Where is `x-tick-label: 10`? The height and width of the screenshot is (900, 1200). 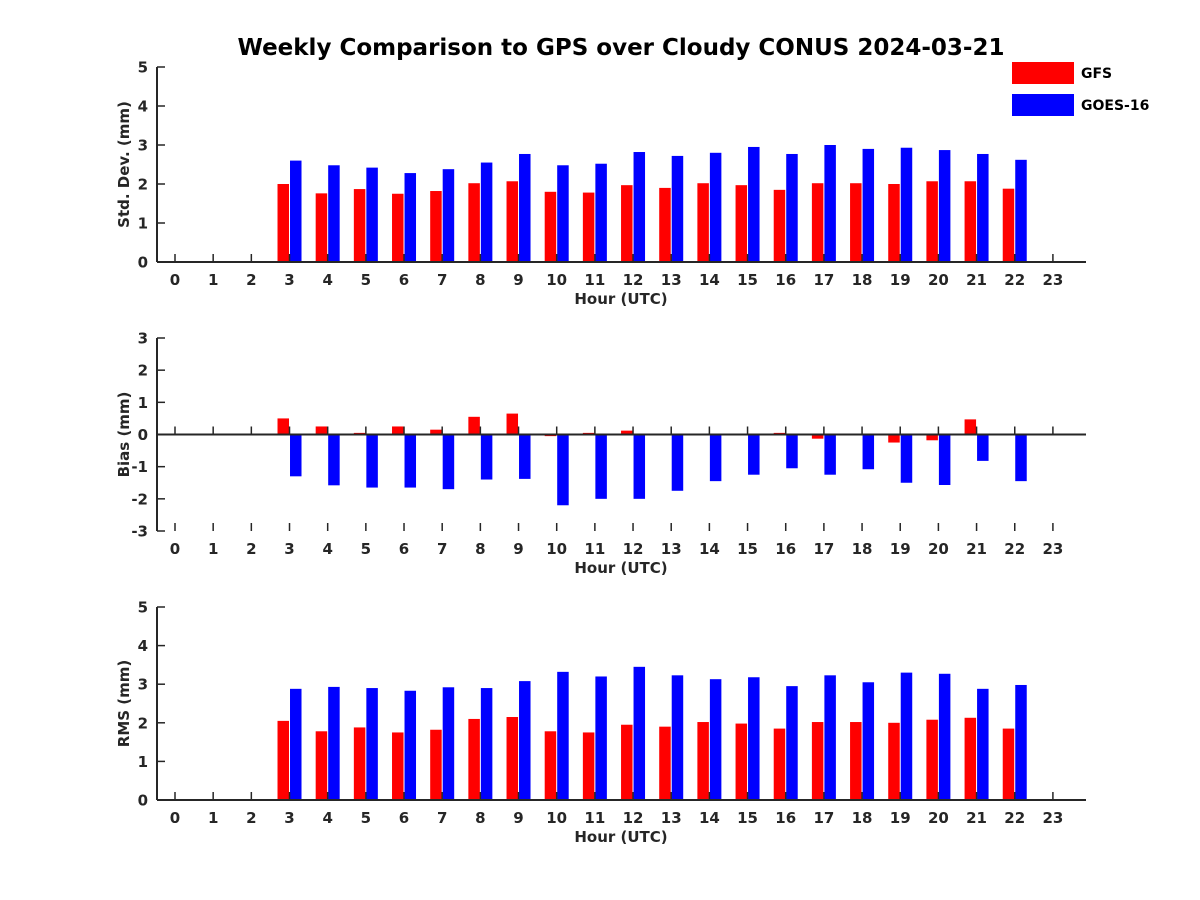
x-tick-label: 10 is located at coordinates (556, 818).